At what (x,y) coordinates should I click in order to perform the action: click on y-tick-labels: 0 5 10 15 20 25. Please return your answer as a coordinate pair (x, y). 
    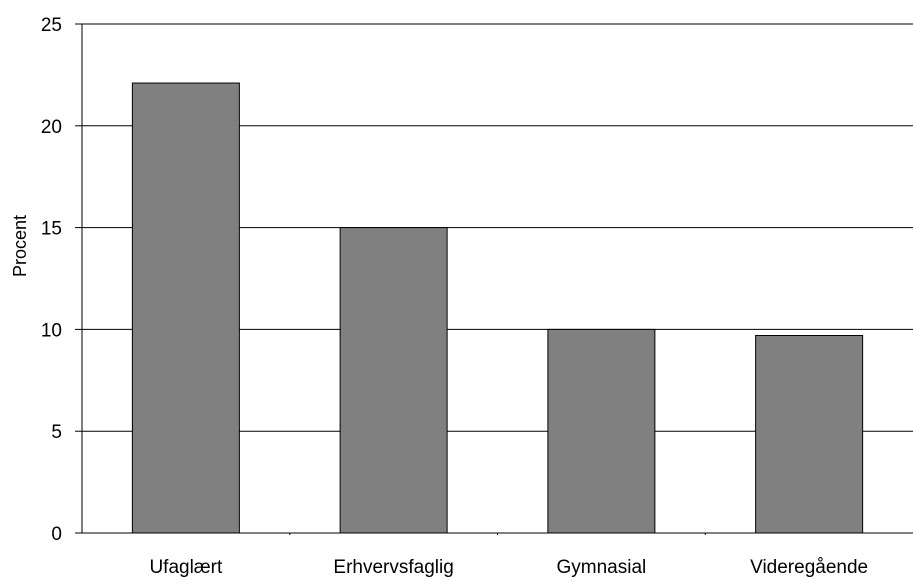
    Looking at the image, I should click on (51, 280).